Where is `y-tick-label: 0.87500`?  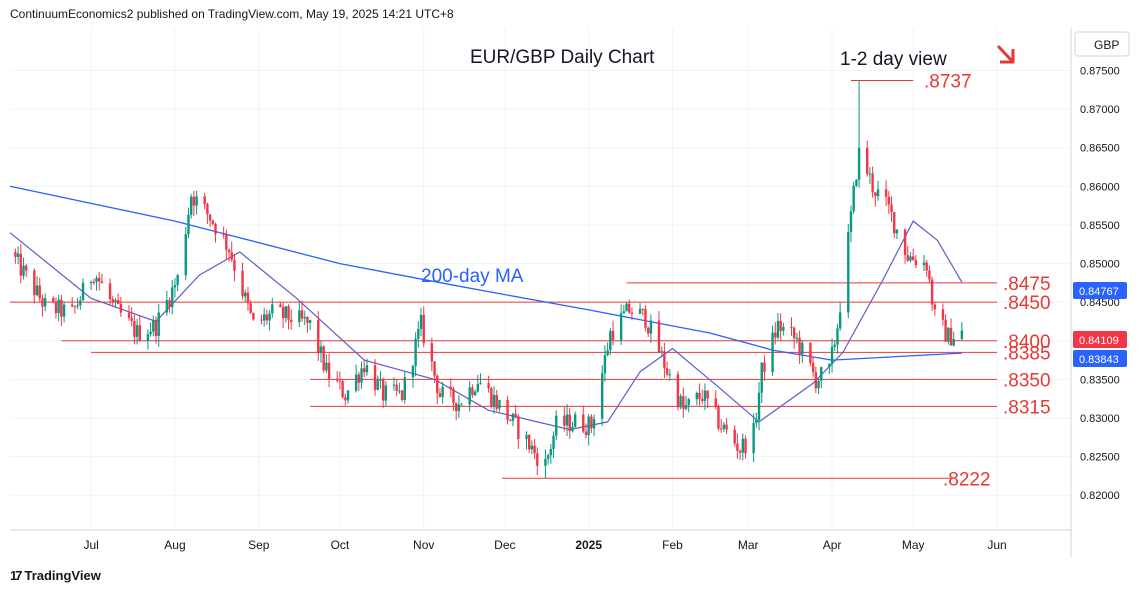 y-tick-label: 0.87500 is located at coordinates (1100, 71).